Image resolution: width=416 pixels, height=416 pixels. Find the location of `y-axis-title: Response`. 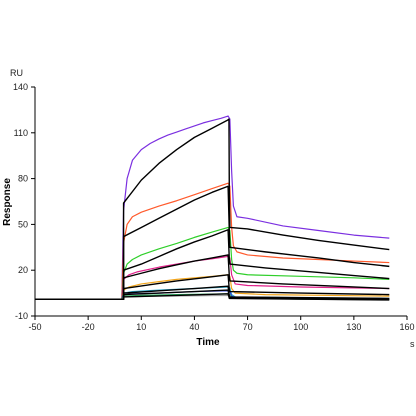

y-axis-title: Response is located at coordinates (7, 202).